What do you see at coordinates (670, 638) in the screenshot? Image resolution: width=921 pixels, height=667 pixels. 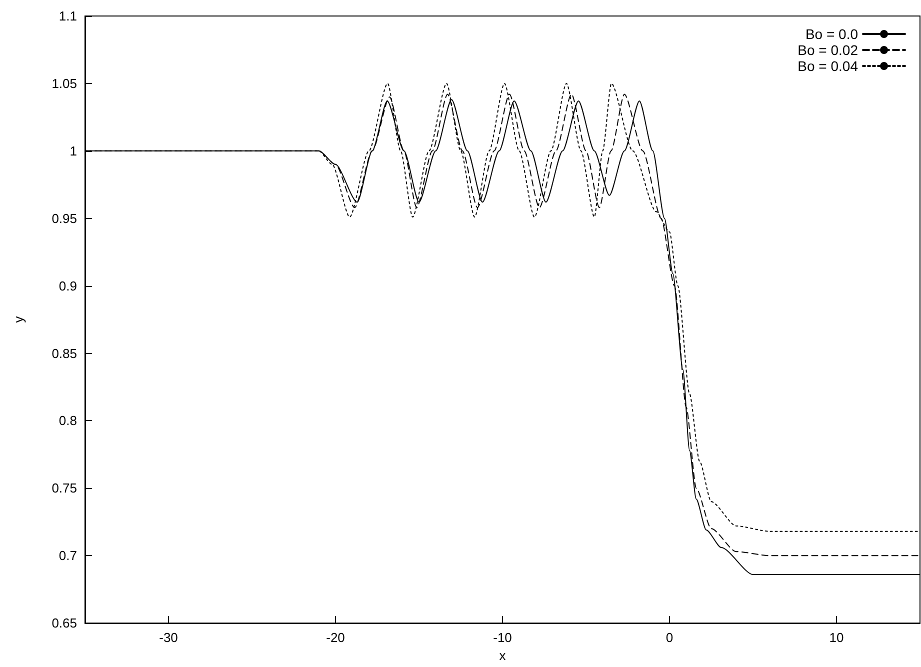 I see `x-tick-label: 0` at bounding box center [670, 638].